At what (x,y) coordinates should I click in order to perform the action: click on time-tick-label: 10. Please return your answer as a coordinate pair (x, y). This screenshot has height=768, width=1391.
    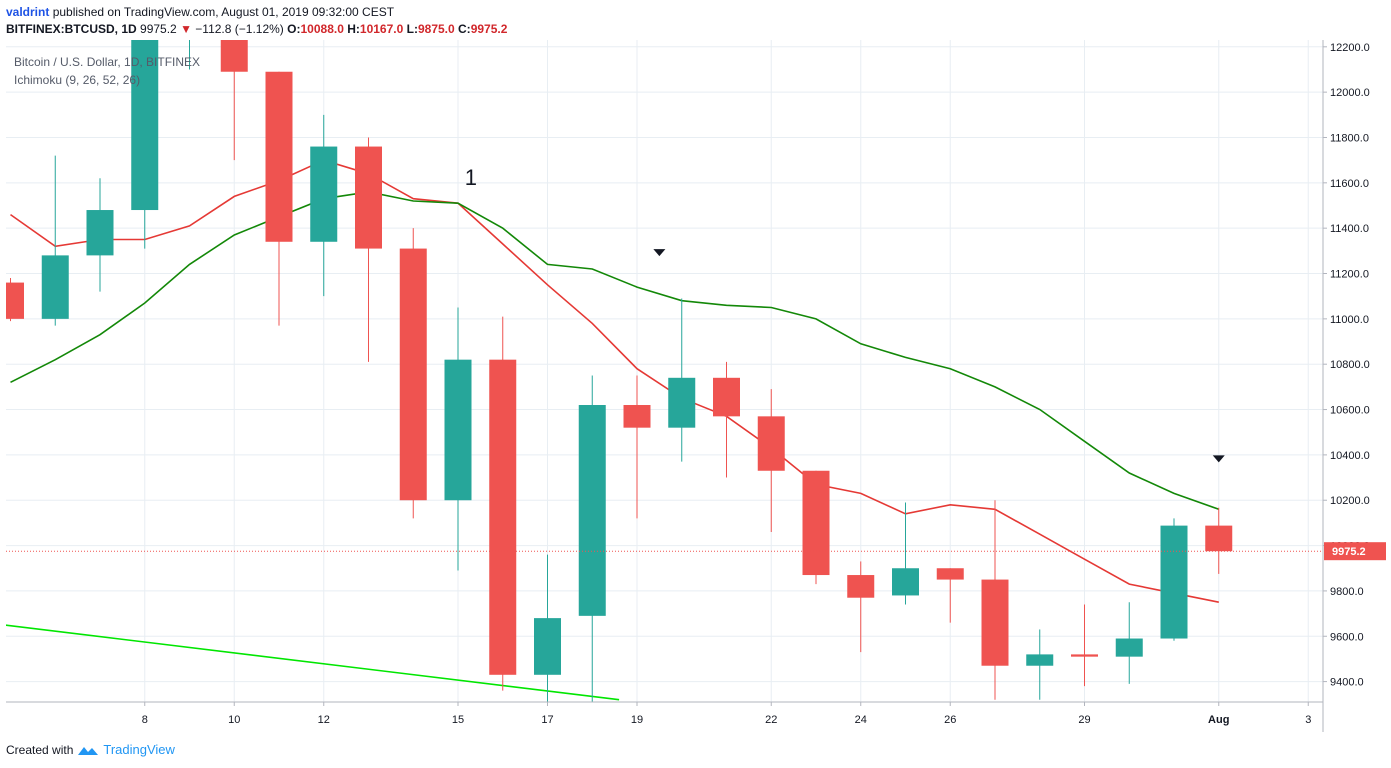
    Looking at the image, I should click on (234, 720).